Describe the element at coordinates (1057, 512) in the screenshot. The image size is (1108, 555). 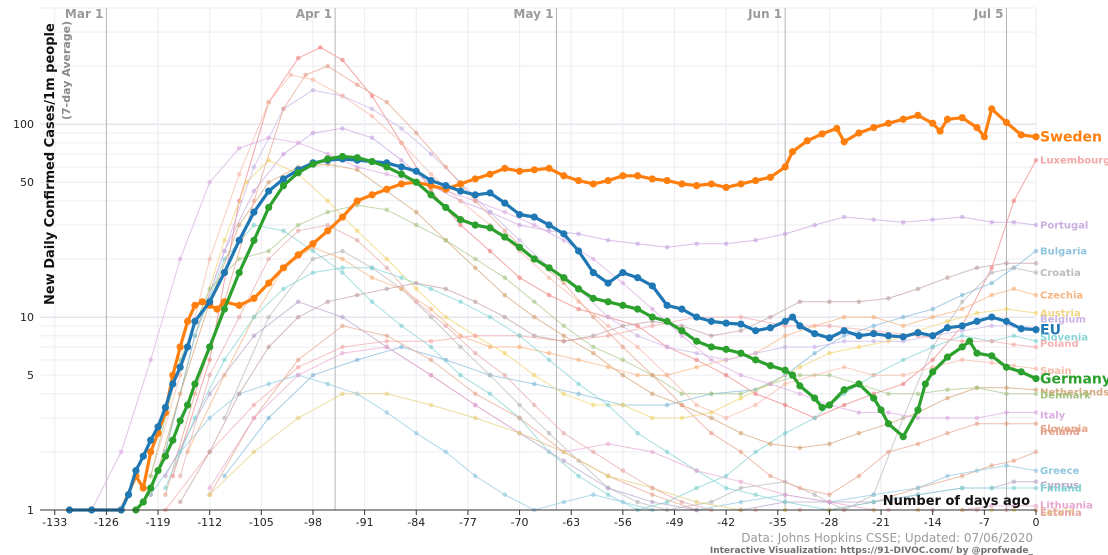
I see `end-label-latvia: Latvia` at that location.